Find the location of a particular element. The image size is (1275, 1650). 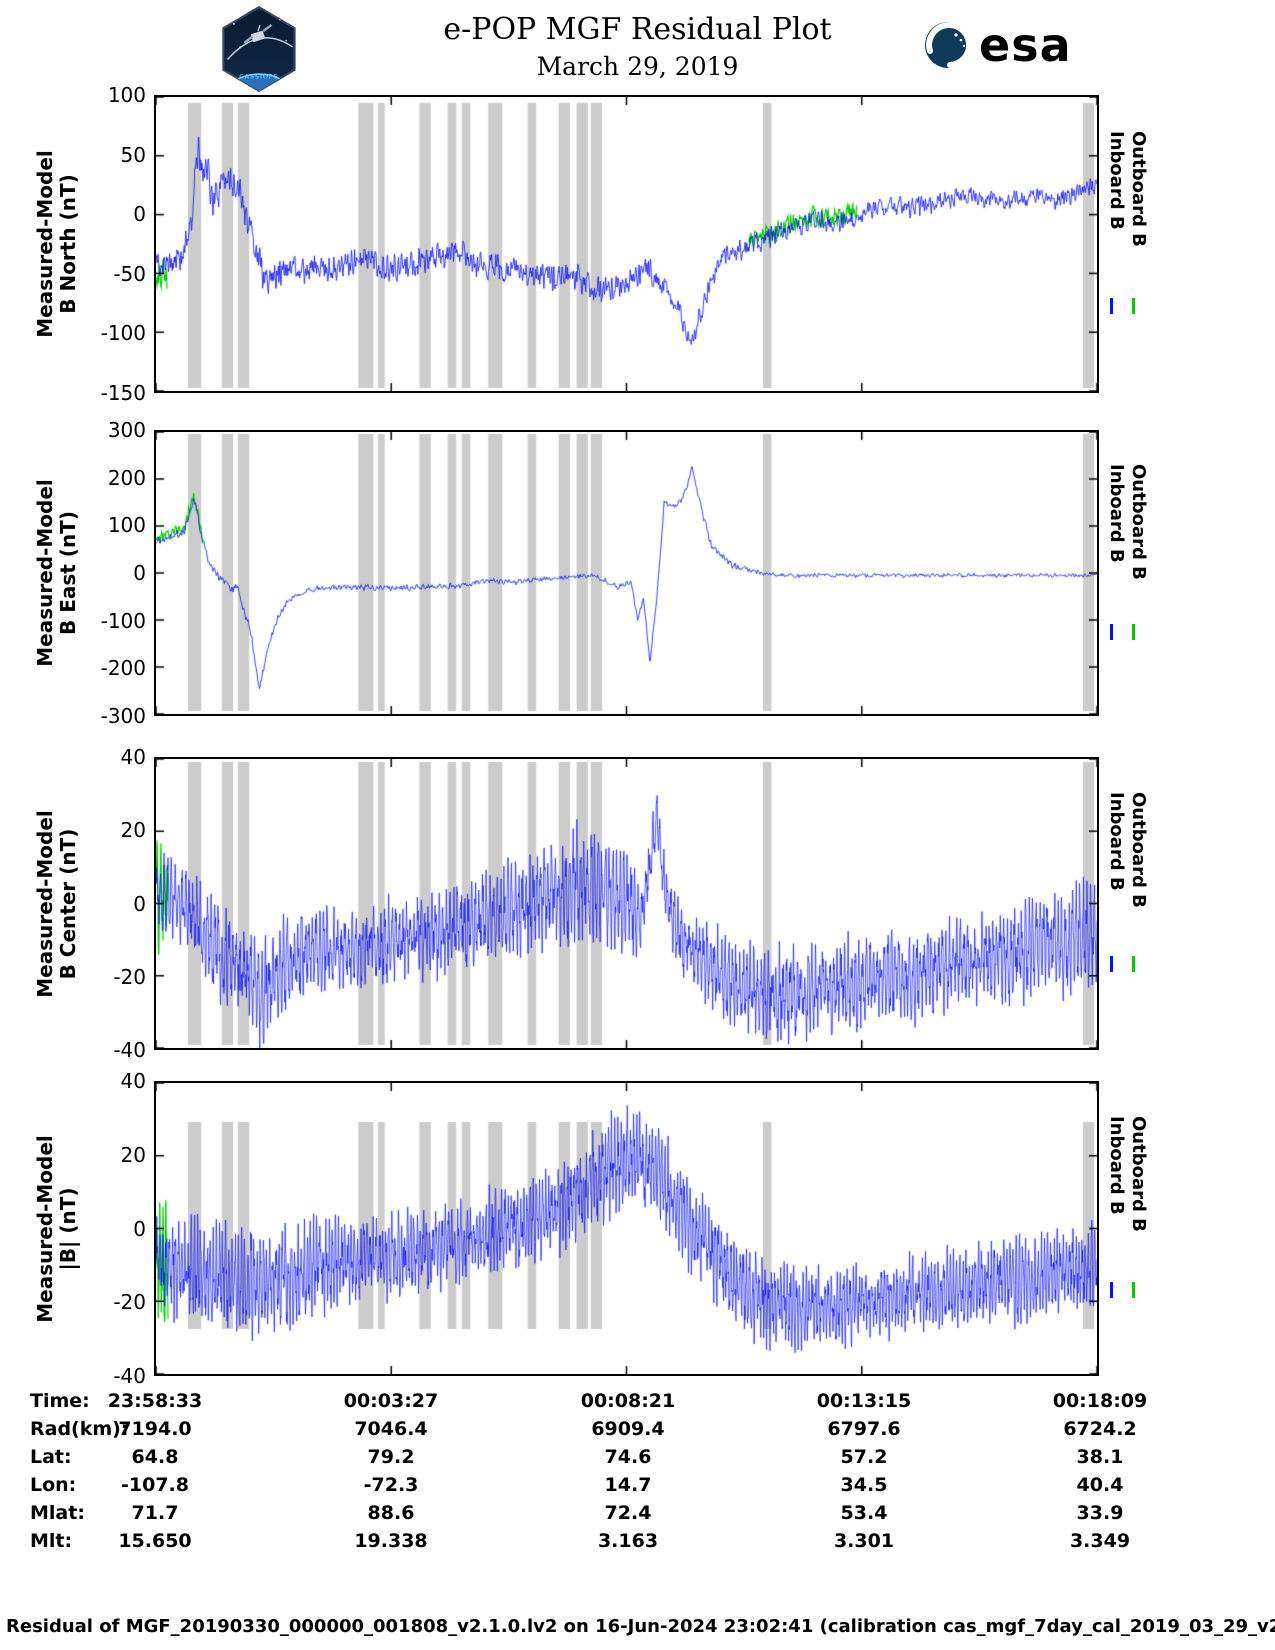

table-cell: 00:08:21 is located at coordinates (628, 1401).